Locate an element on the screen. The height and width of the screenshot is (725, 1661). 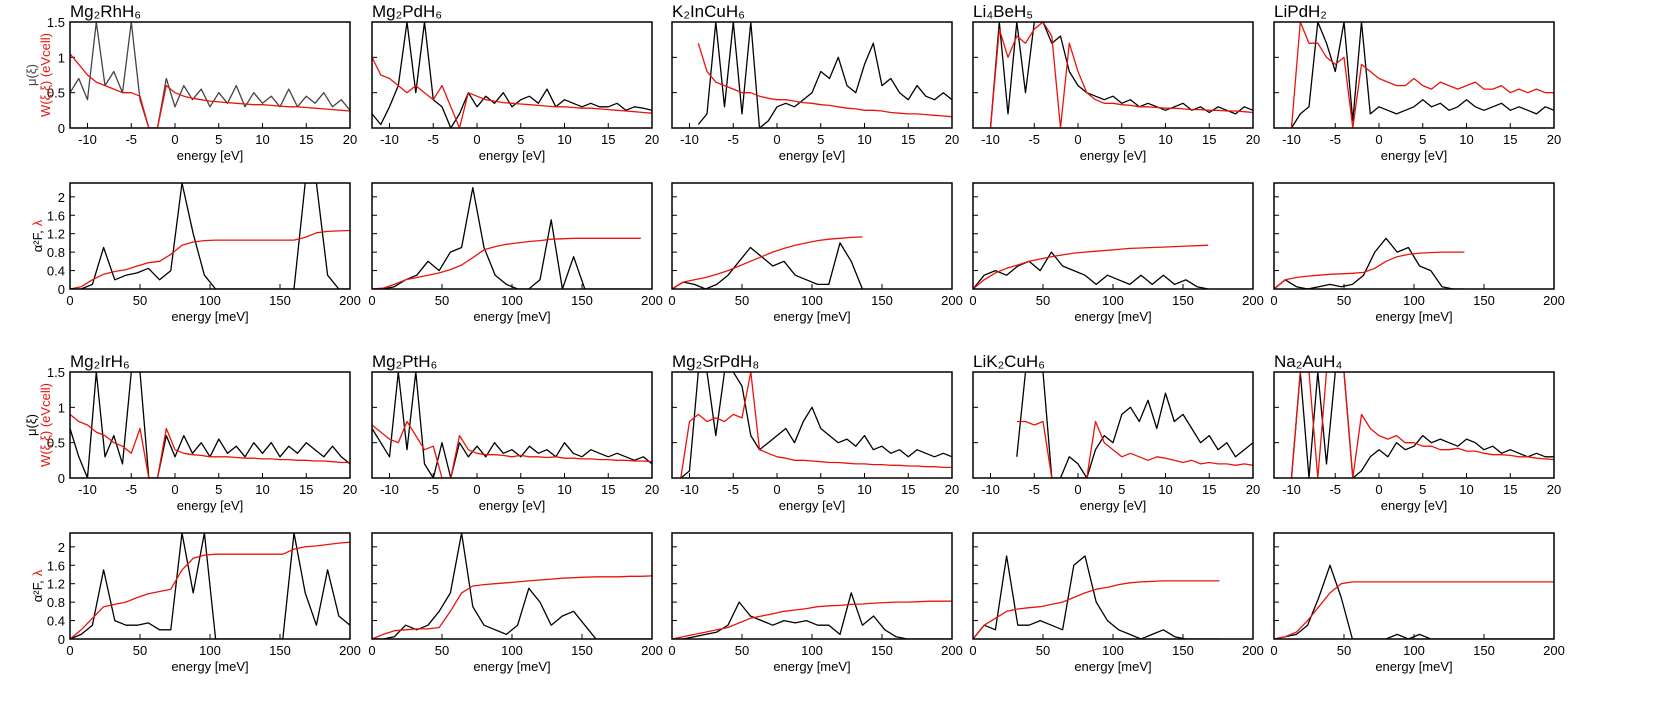
y-tick-label: 1.2 is located at coordinates (56, 584).